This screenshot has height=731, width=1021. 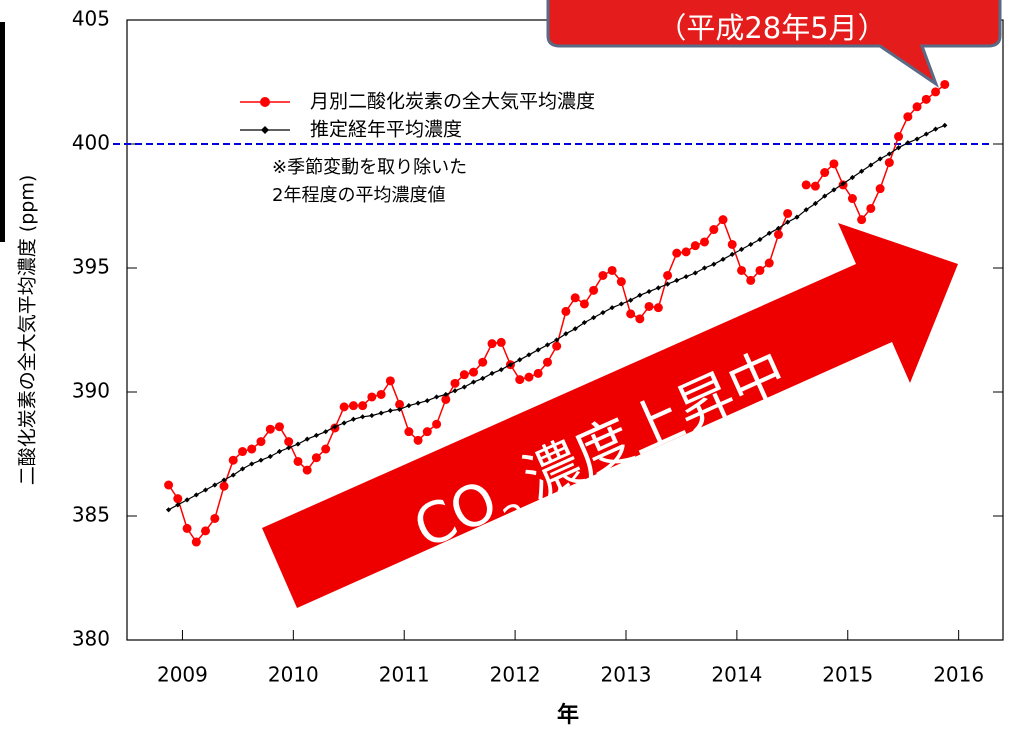 I want to click on legend-label: 推定経年平均濃度, so click(x=386, y=130).